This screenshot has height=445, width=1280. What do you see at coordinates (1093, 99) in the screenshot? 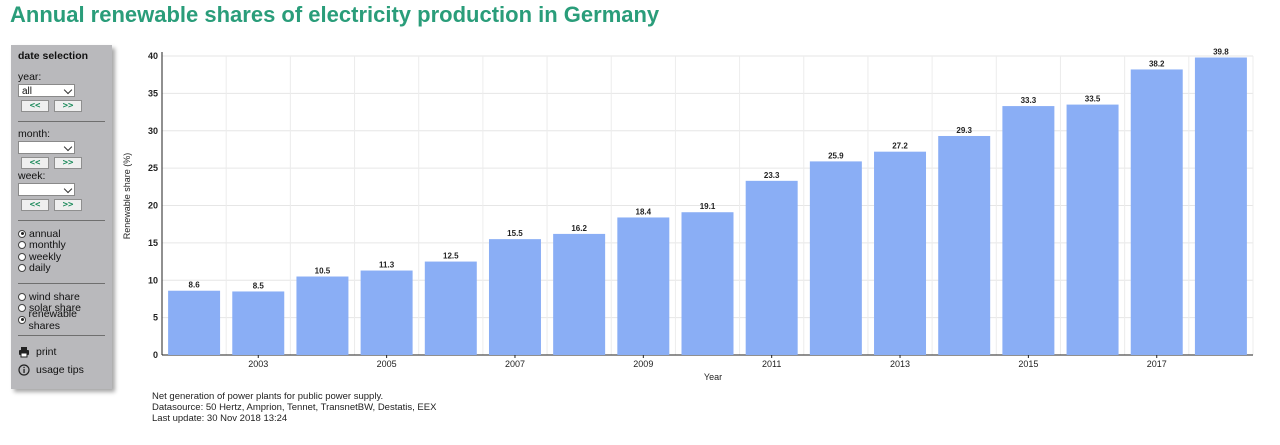
I see `data-label: 33.5` at bounding box center [1093, 99].